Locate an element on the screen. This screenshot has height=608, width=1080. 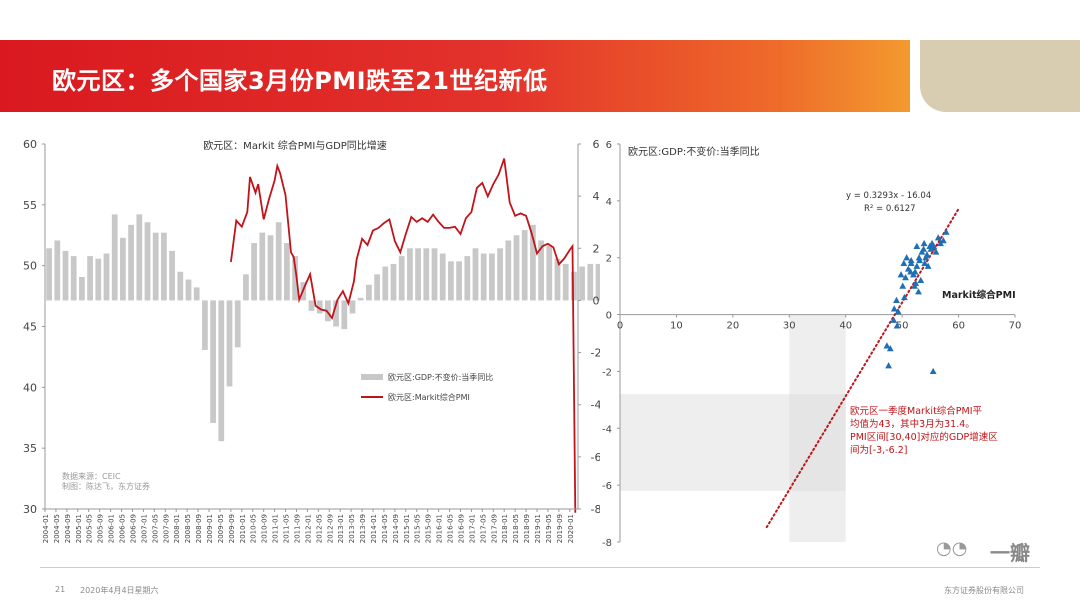
x-tick-label: 2019-09 is located at coordinates (560, 528).